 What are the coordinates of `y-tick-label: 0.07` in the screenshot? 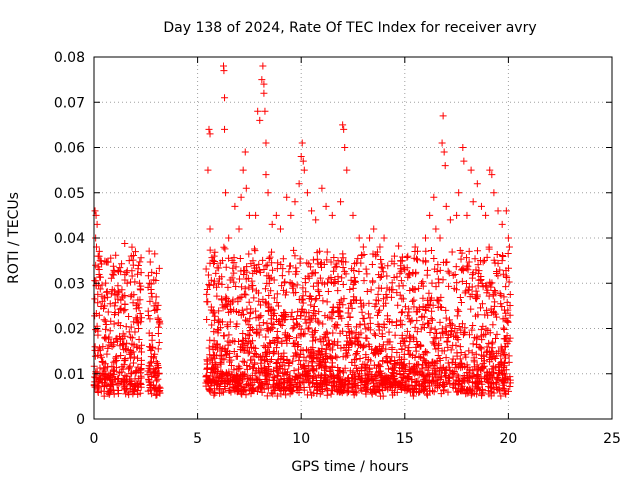 It's located at (69, 103).